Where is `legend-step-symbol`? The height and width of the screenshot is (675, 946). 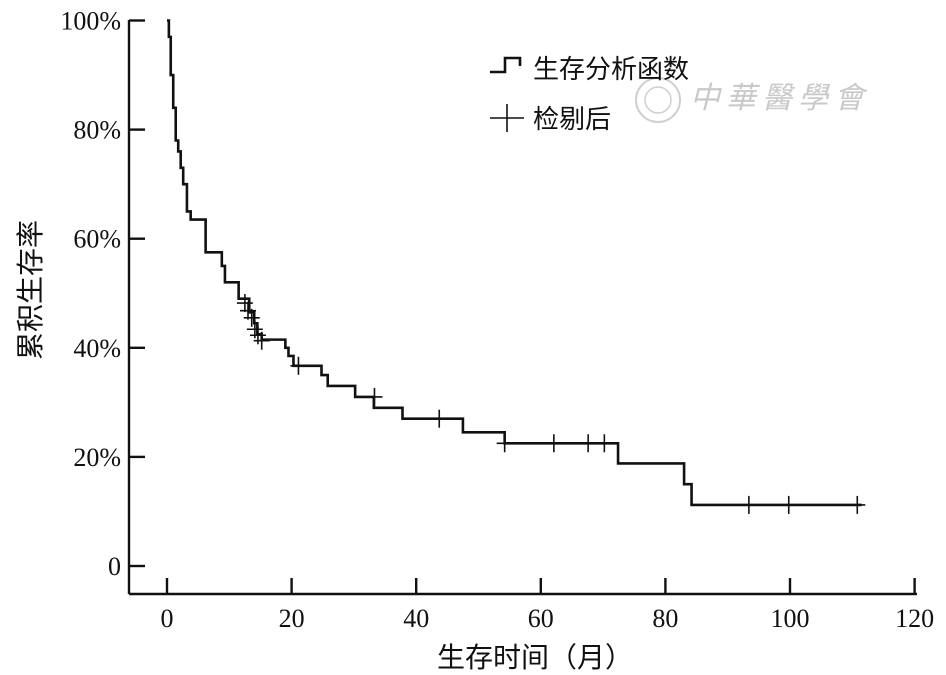
legend-step-symbol is located at coordinates (506, 65).